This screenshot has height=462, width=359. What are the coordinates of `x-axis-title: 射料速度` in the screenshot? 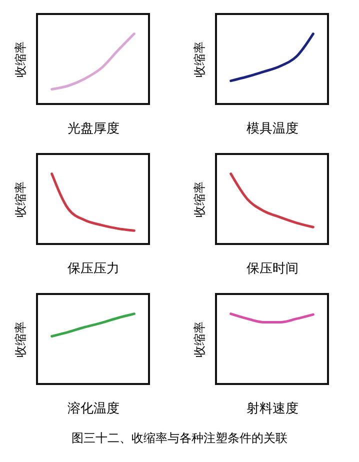 It's located at (272, 408).